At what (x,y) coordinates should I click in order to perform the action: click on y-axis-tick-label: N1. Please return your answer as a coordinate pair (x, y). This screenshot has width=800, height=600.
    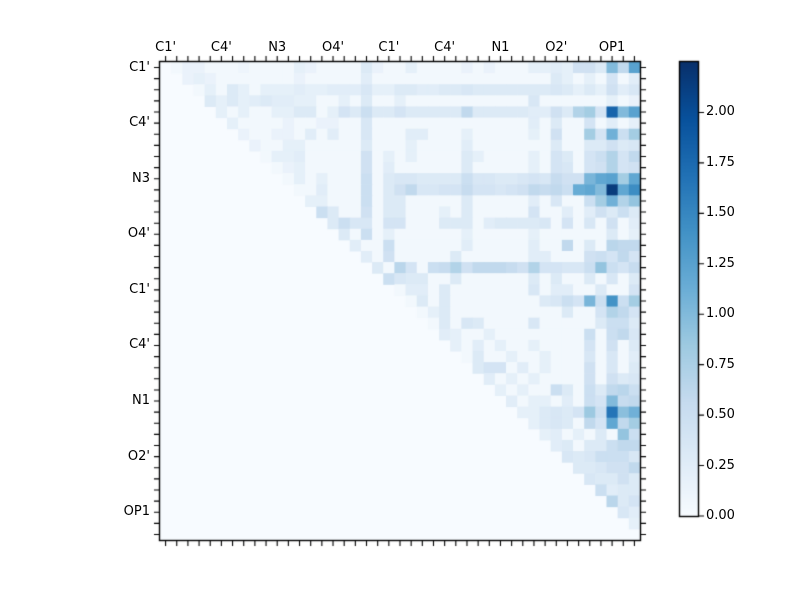
    Looking at the image, I should click on (141, 401).